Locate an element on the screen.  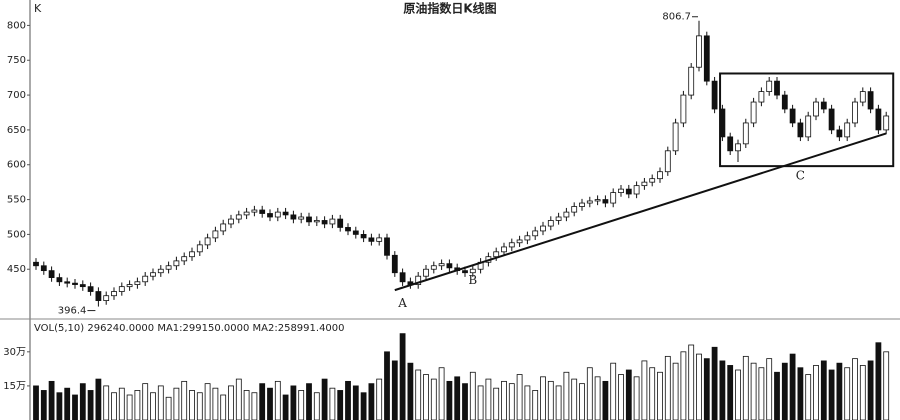
unit-label: K is located at coordinates (38, 8).